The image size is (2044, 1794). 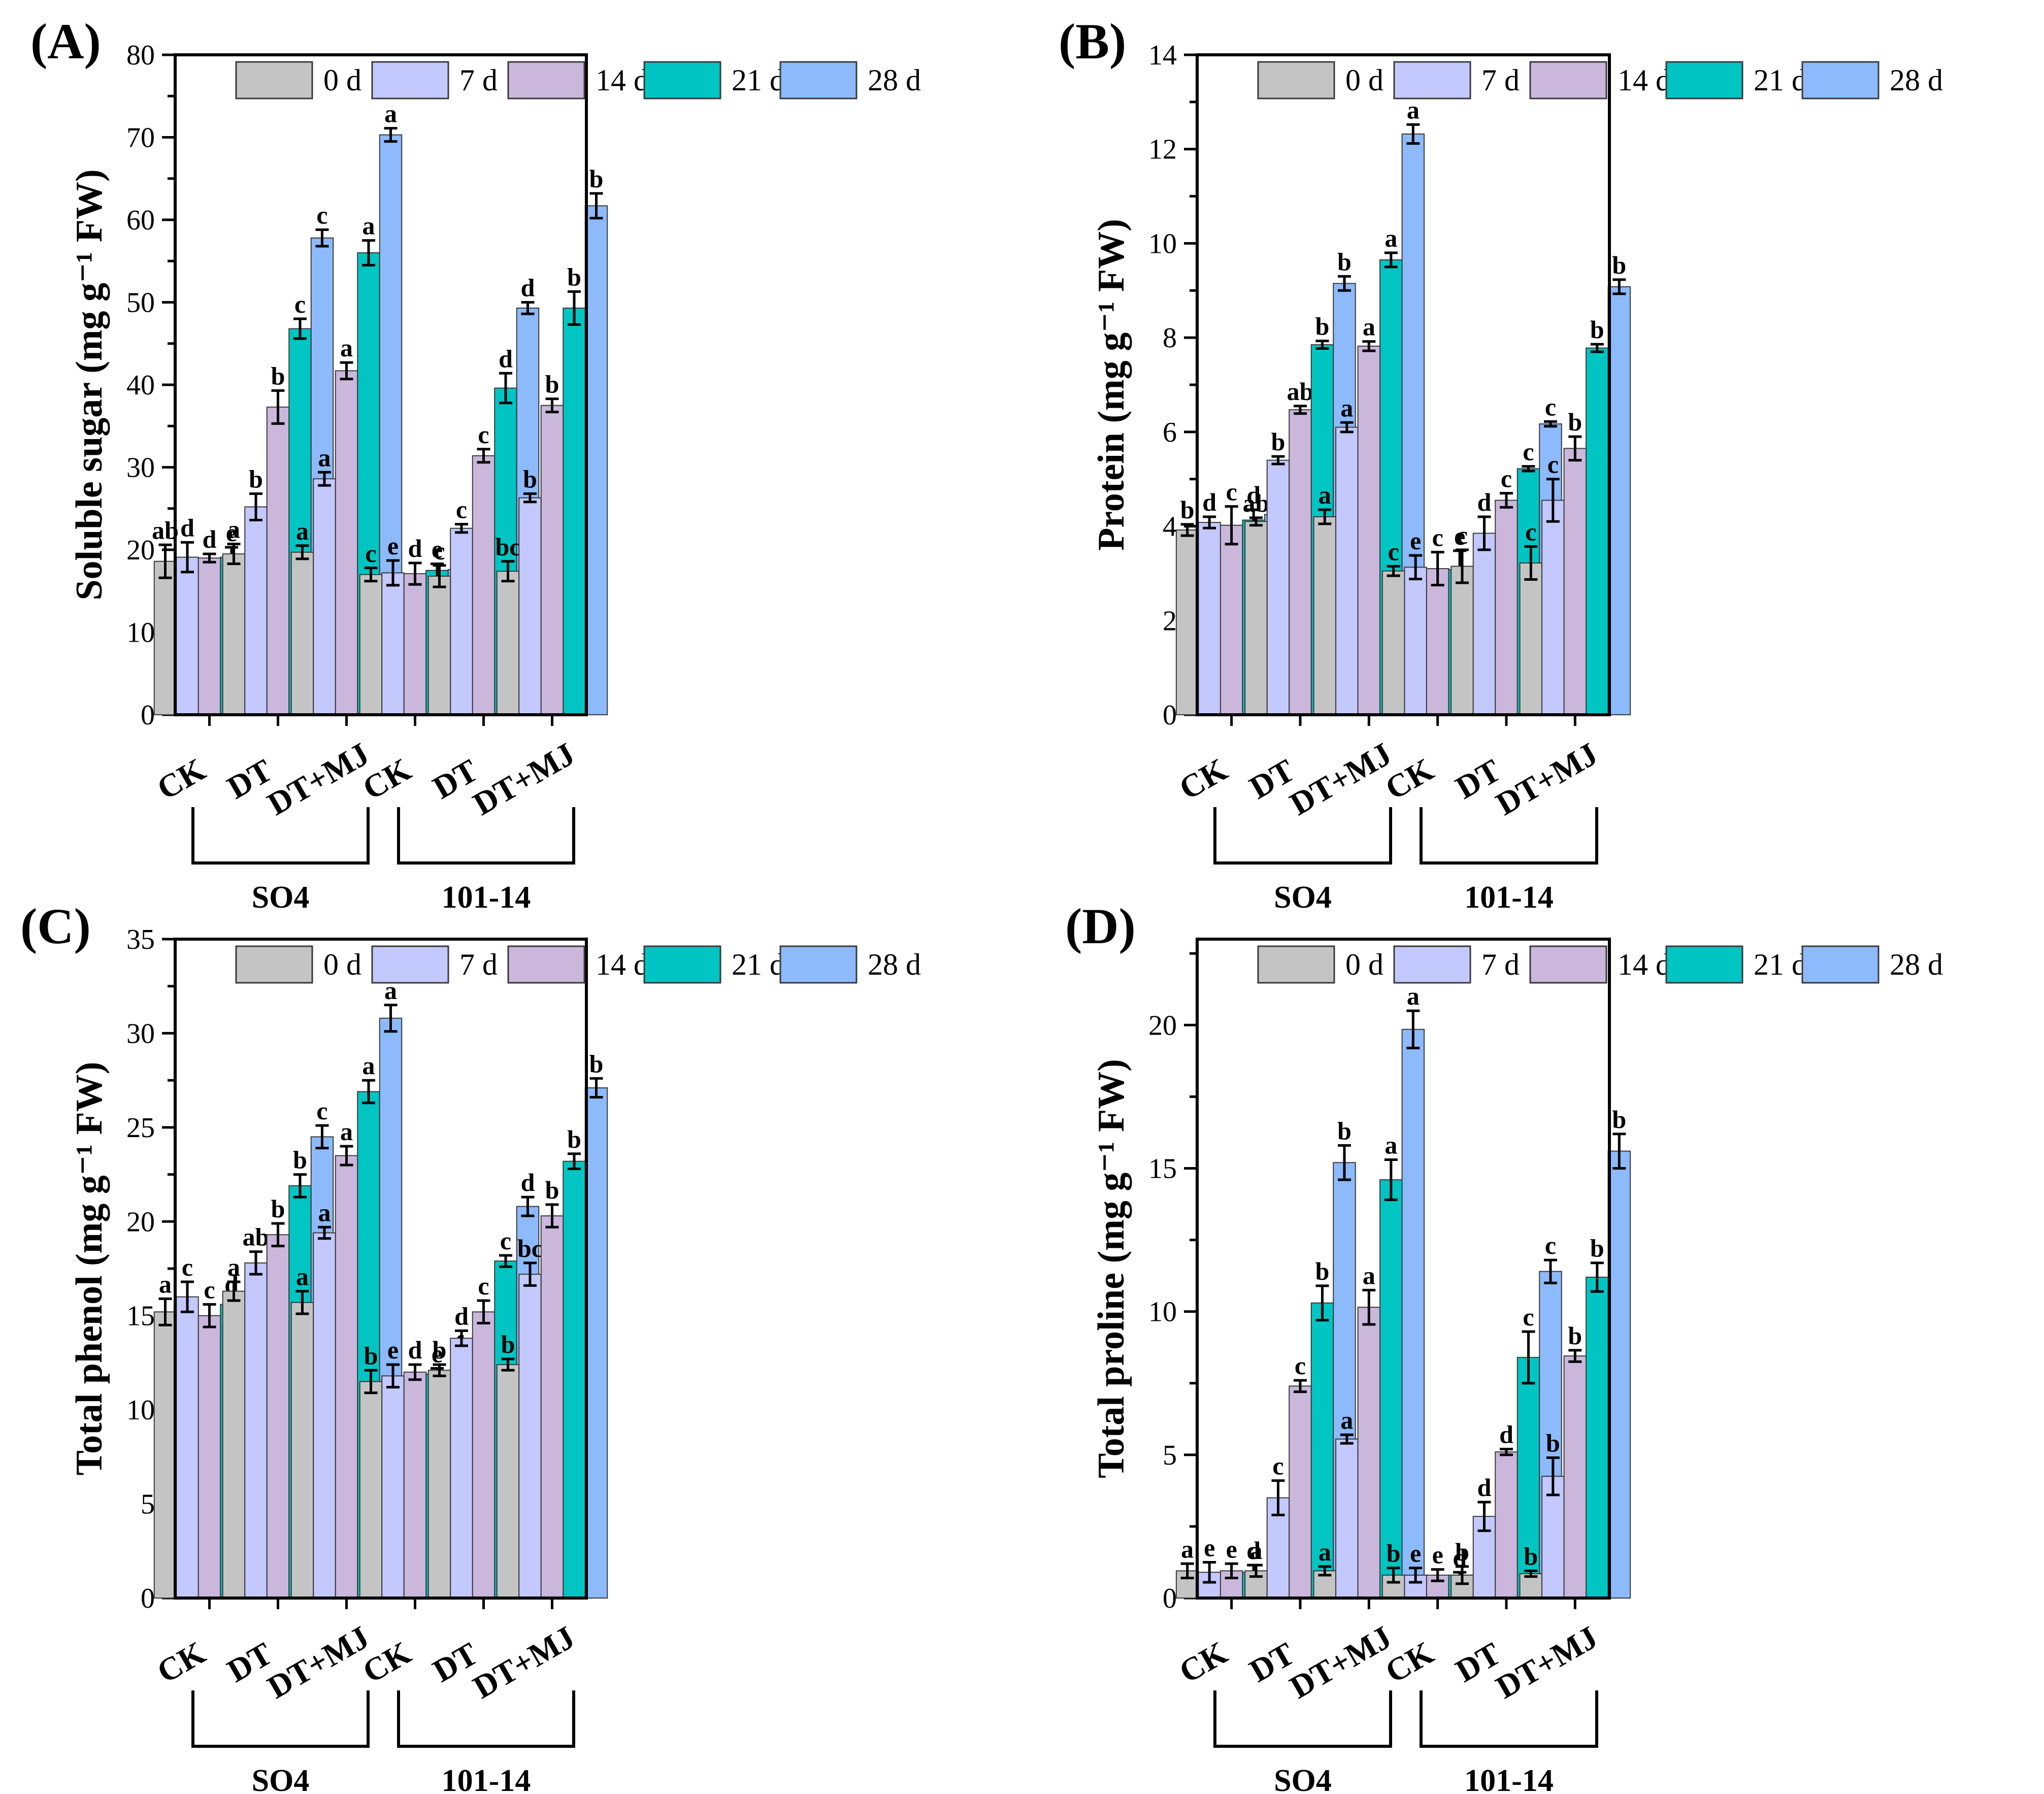 What do you see at coordinates (1170, 716) in the screenshot?
I see `y-tick-label: 0` at bounding box center [1170, 716].